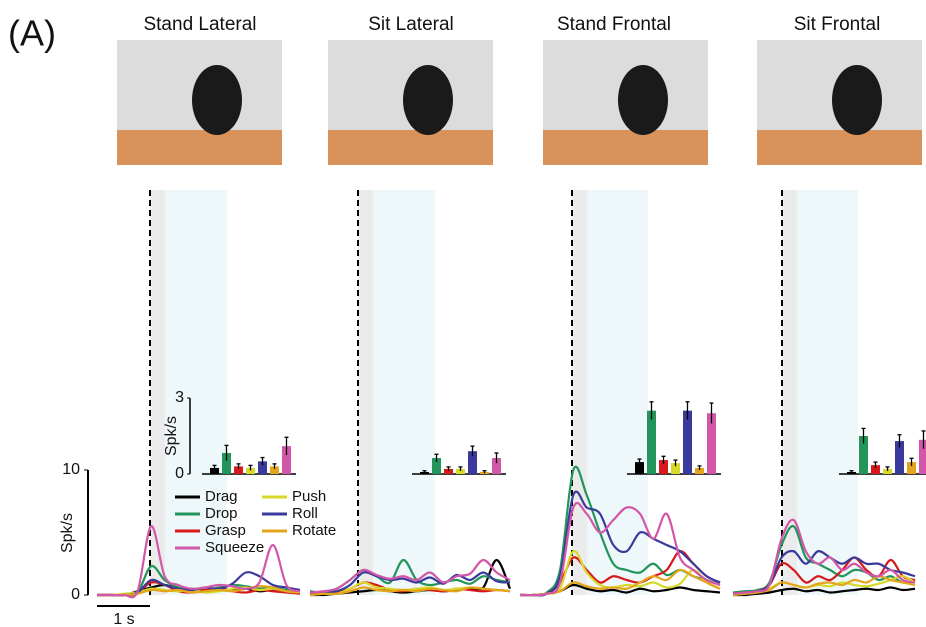  What do you see at coordinates (221, 496) in the screenshot?
I see `legend-label: Drag` at bounding box center [221, 496].